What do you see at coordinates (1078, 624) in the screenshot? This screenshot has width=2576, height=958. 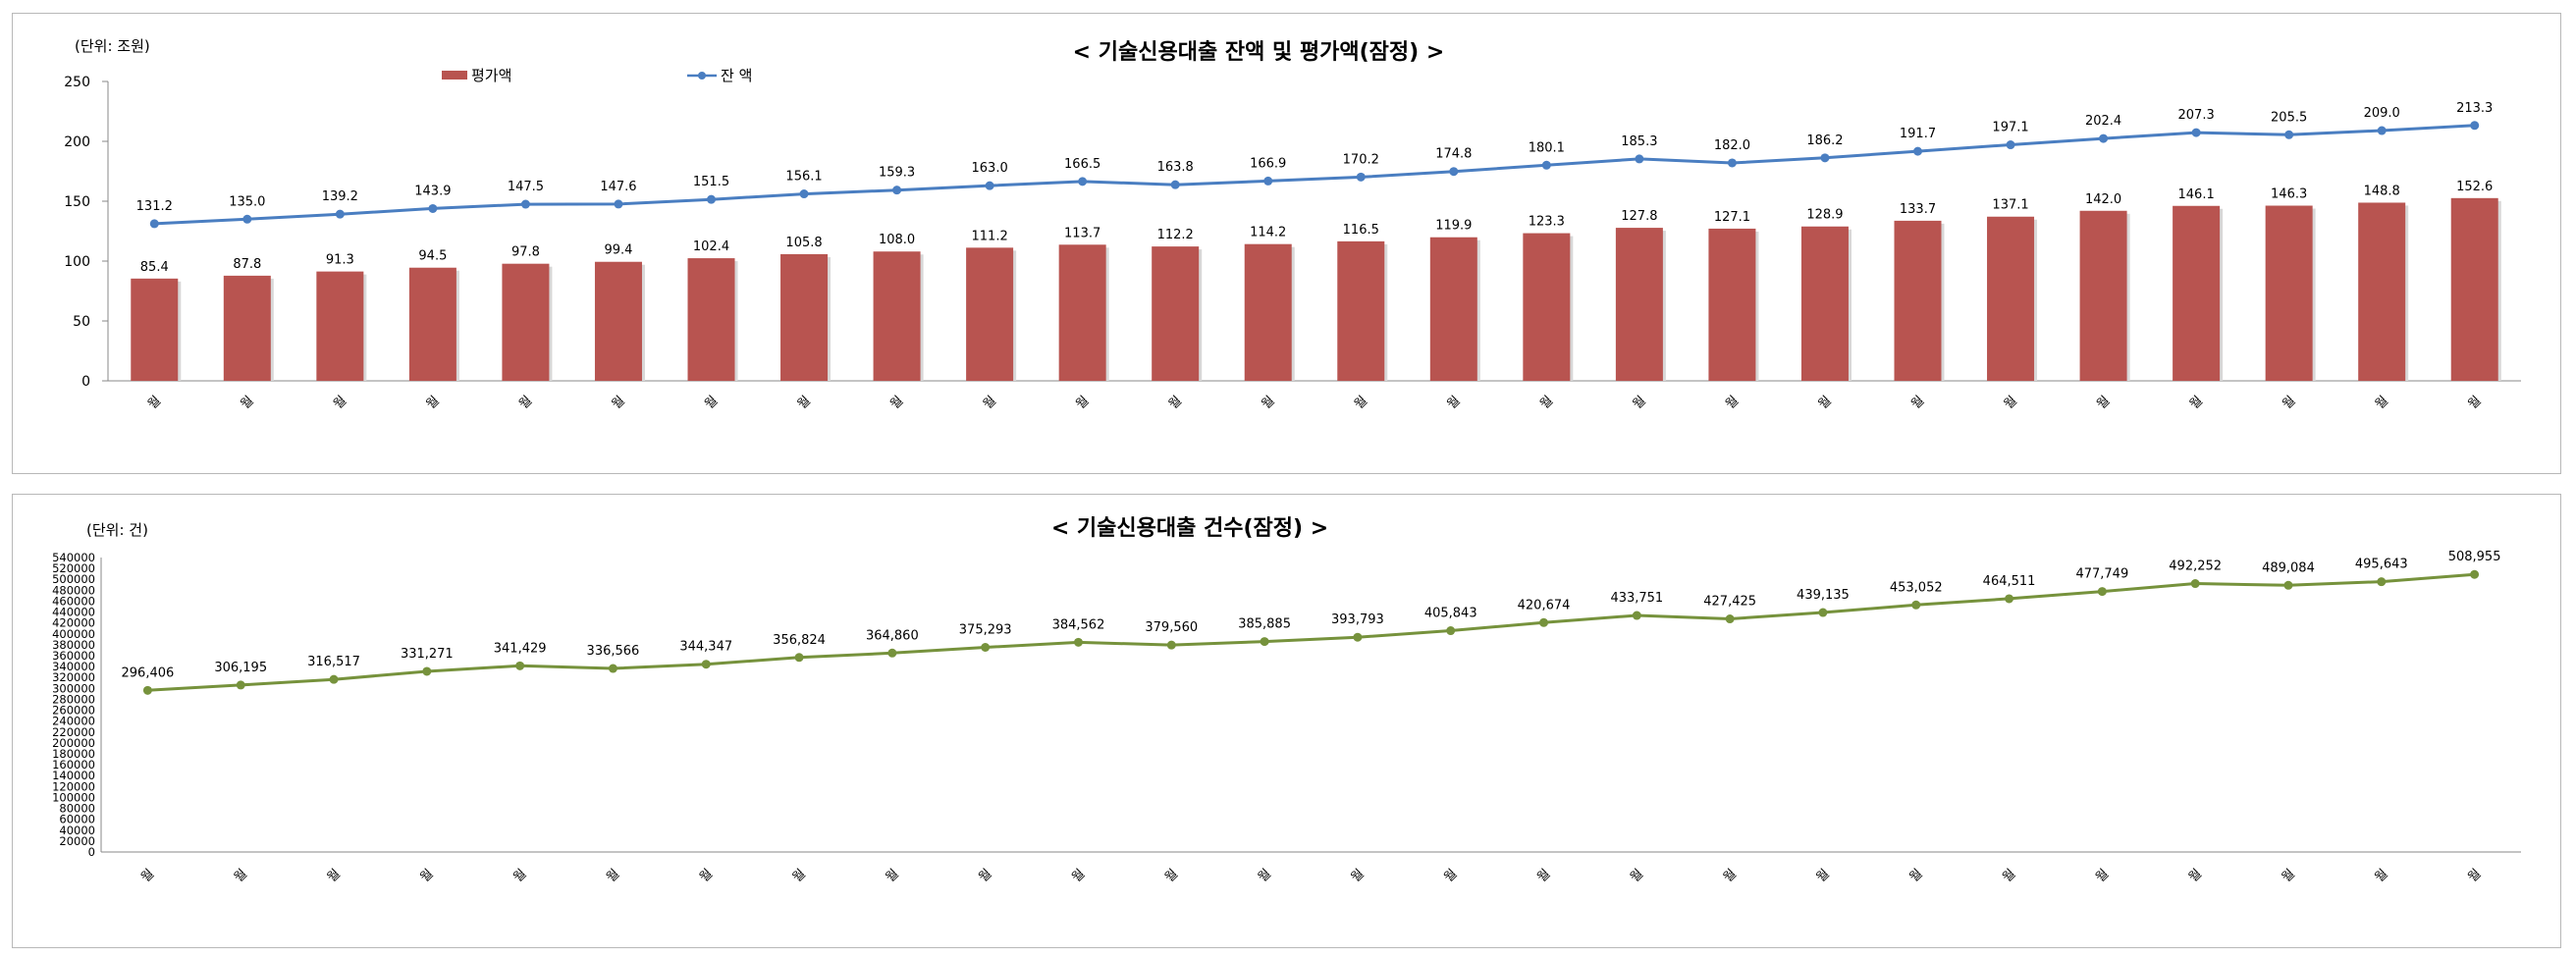 I see `line-data-label: 384,562` at bounding box center [1078, 624].